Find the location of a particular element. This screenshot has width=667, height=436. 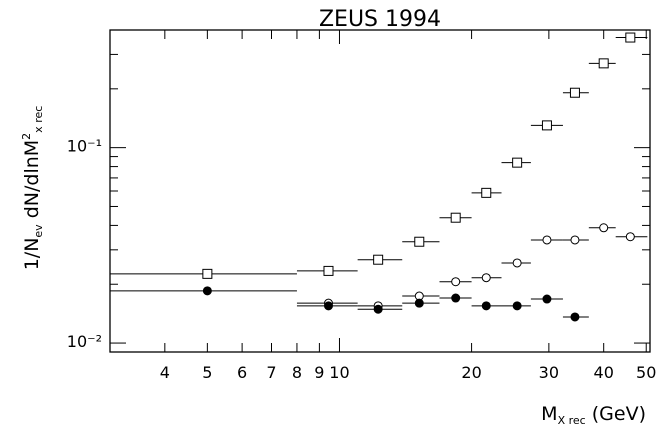

x-tick-label: 20 is located at coordinates (471, 372).